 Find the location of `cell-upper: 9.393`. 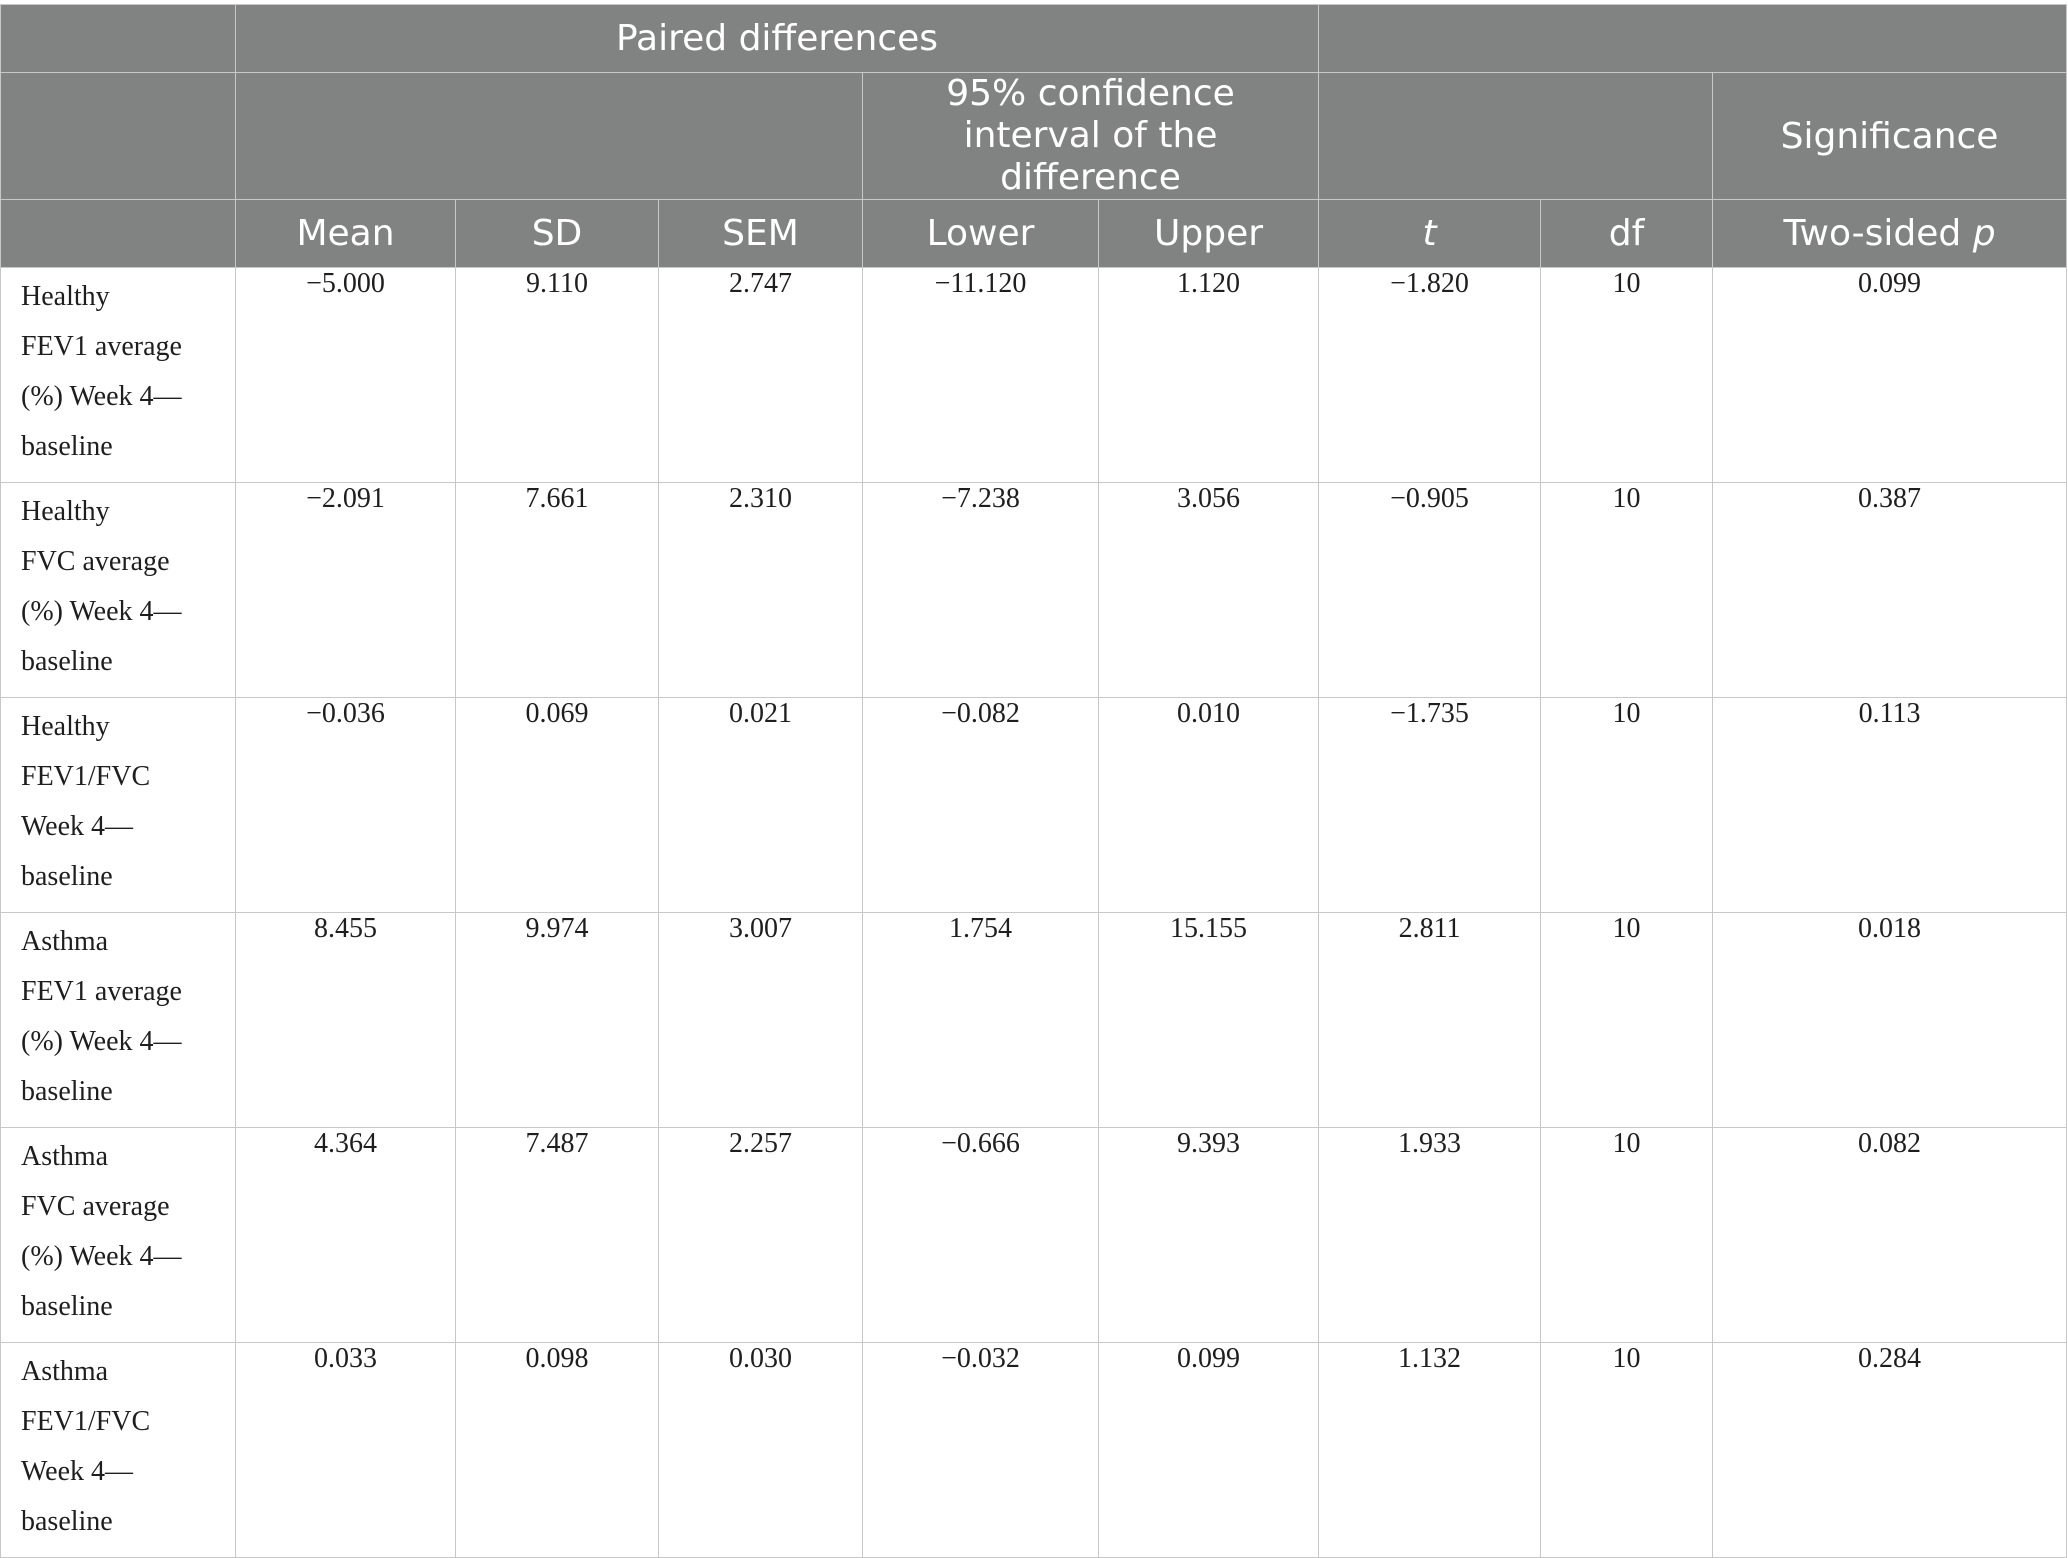

cell-upper: 9.393 is located at coordinates (1208, 1235).